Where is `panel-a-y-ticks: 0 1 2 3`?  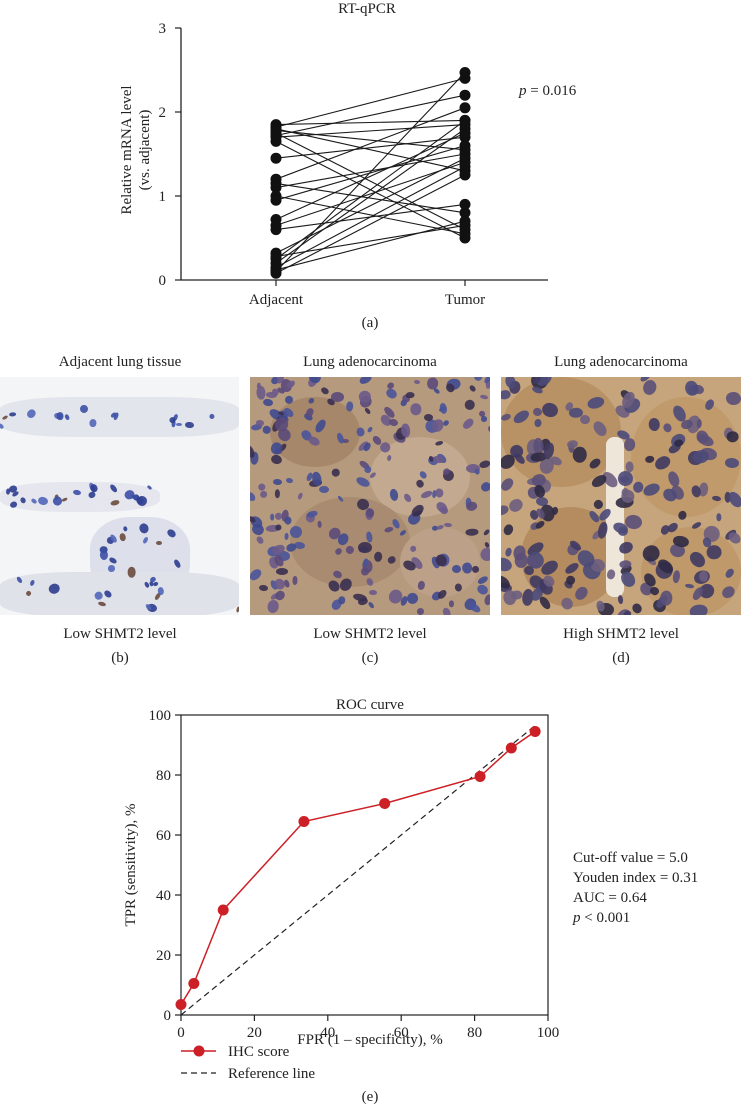
panel-a-y-ticks: 0 1 2 3 is located at coordinates (170, 155).